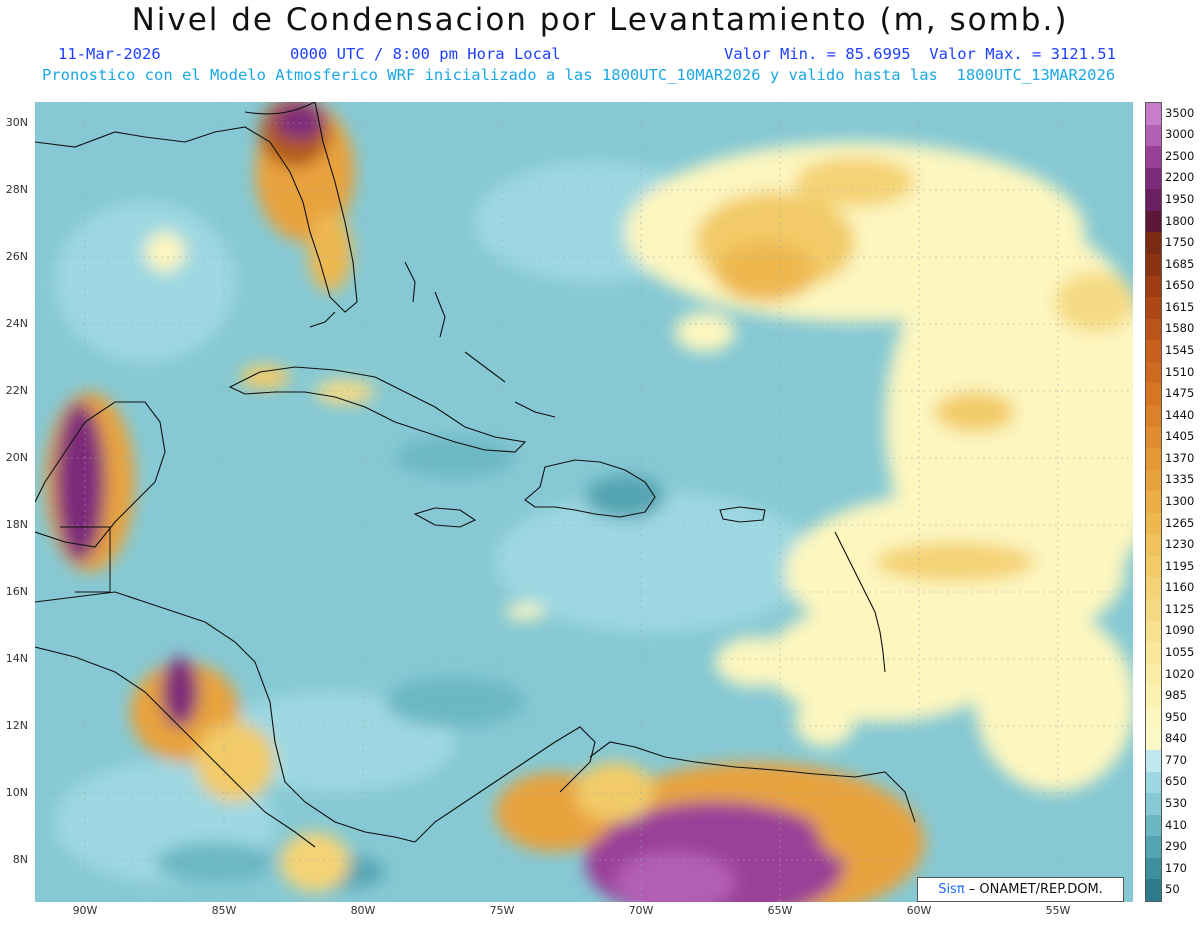 The image size is (1200, 927). I want to click on political-borders, so click(85, 559).